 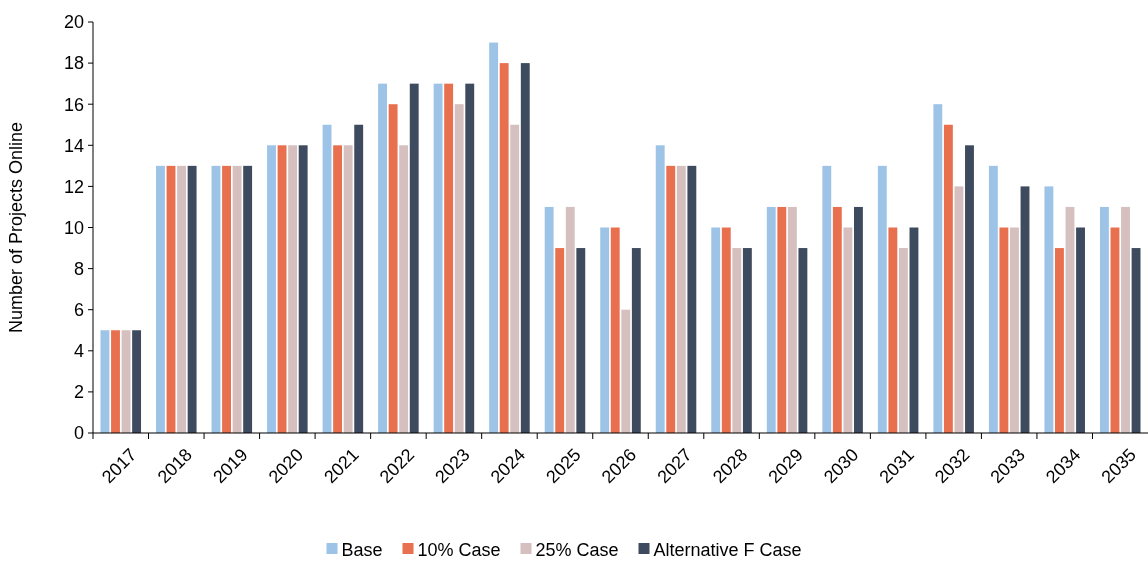 I want to click on y-tick-label: 18, so click(x=73, y=63).